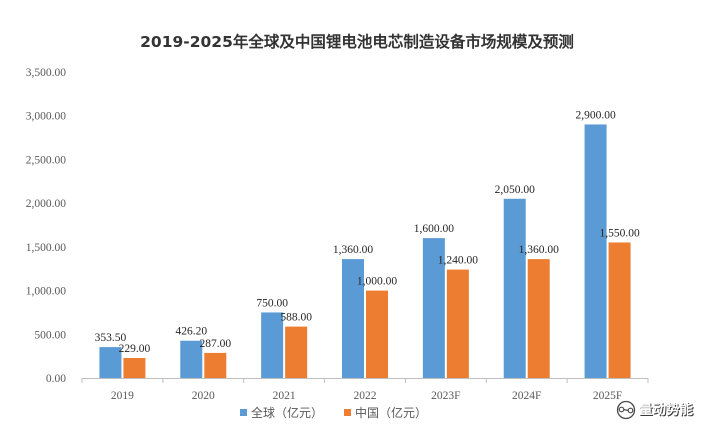 This screenshot has width=714, height=440. What do you see at coordinates (607, 396) in the screenshot?
I see `x-tick-label: 2025F` at bounding box center [607, 396].